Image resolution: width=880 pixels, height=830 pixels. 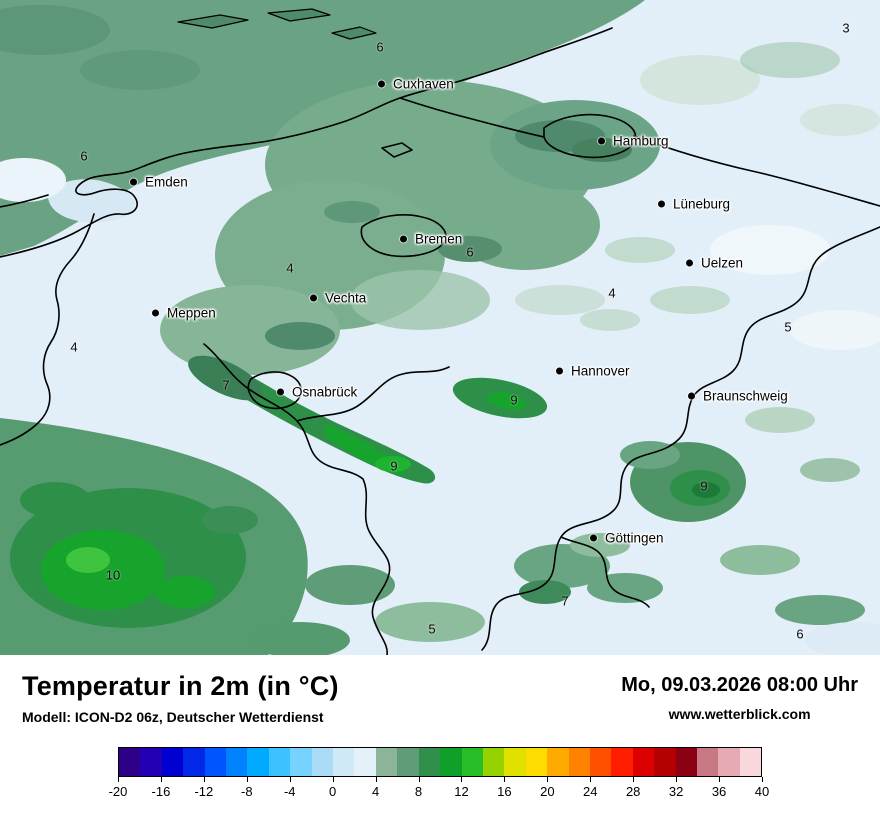 I want to click on colorbar-gradient, so click(x=440, y=762).